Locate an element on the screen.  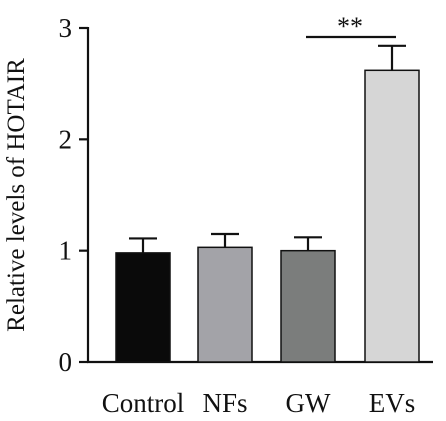
y-axis: 0 1 2 3 is located at coordinates (74, 195).